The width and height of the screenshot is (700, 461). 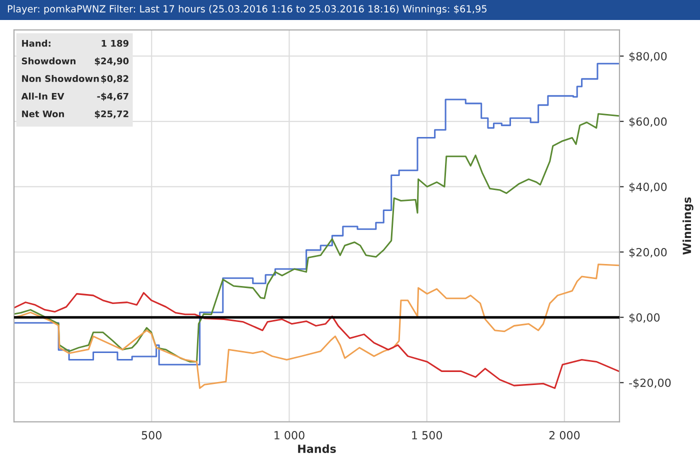 What do you see at coordinates (114, 79) in the screenshot?
I see `annotation: $0,82` at bounding box center [114, 79].